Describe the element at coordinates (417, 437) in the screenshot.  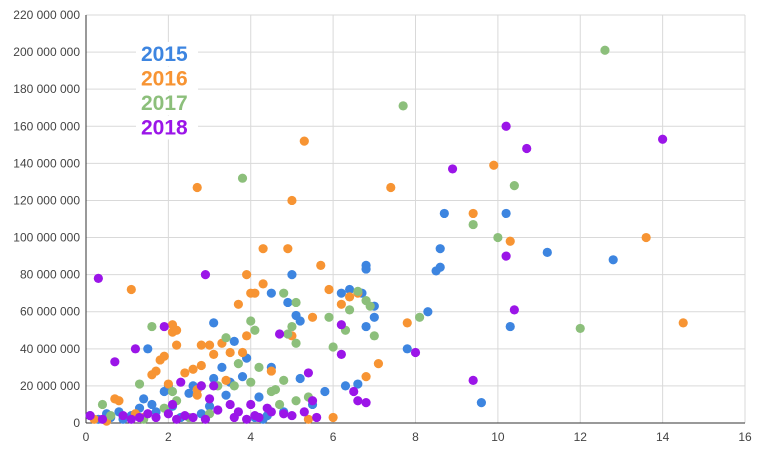
I see `x-axis-tick-labels: 0 2 4 6 8 10 12 14 16` at that location.